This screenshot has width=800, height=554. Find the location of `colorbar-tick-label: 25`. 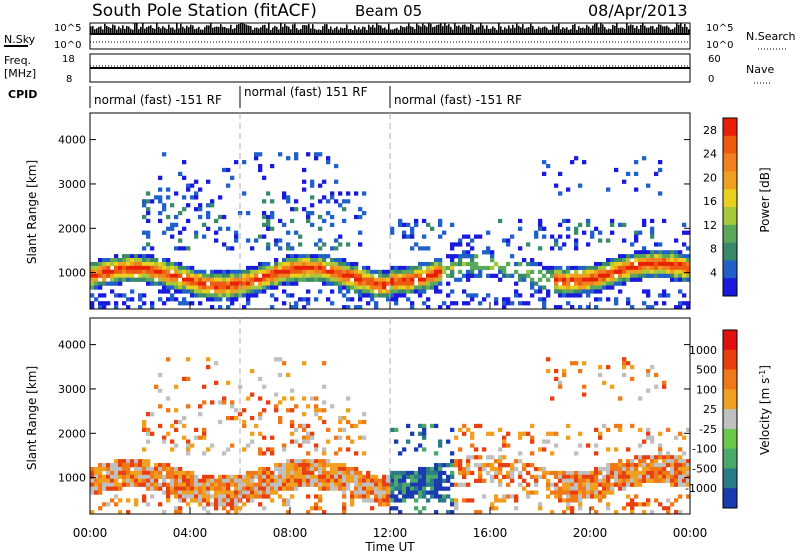

colorbar-tick-label: 25 is located at coordinates (710, 409).